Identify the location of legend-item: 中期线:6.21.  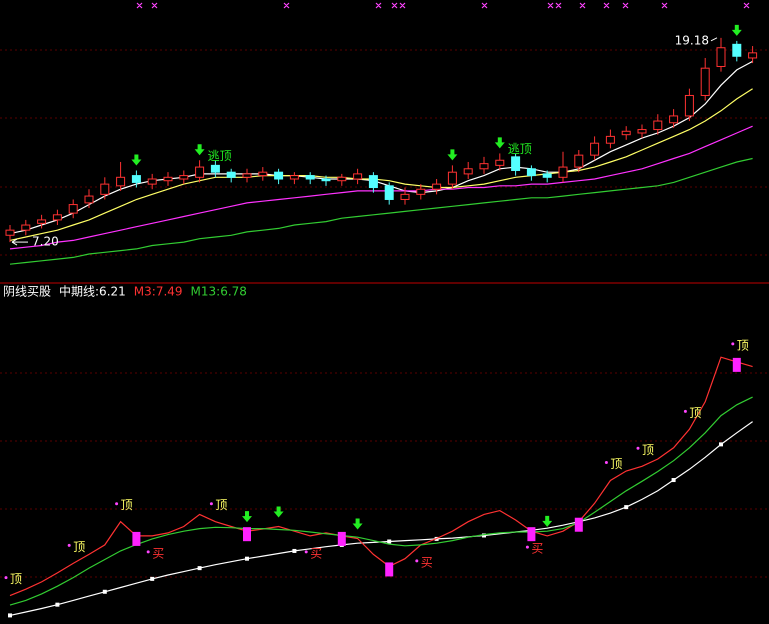
(92, 291).